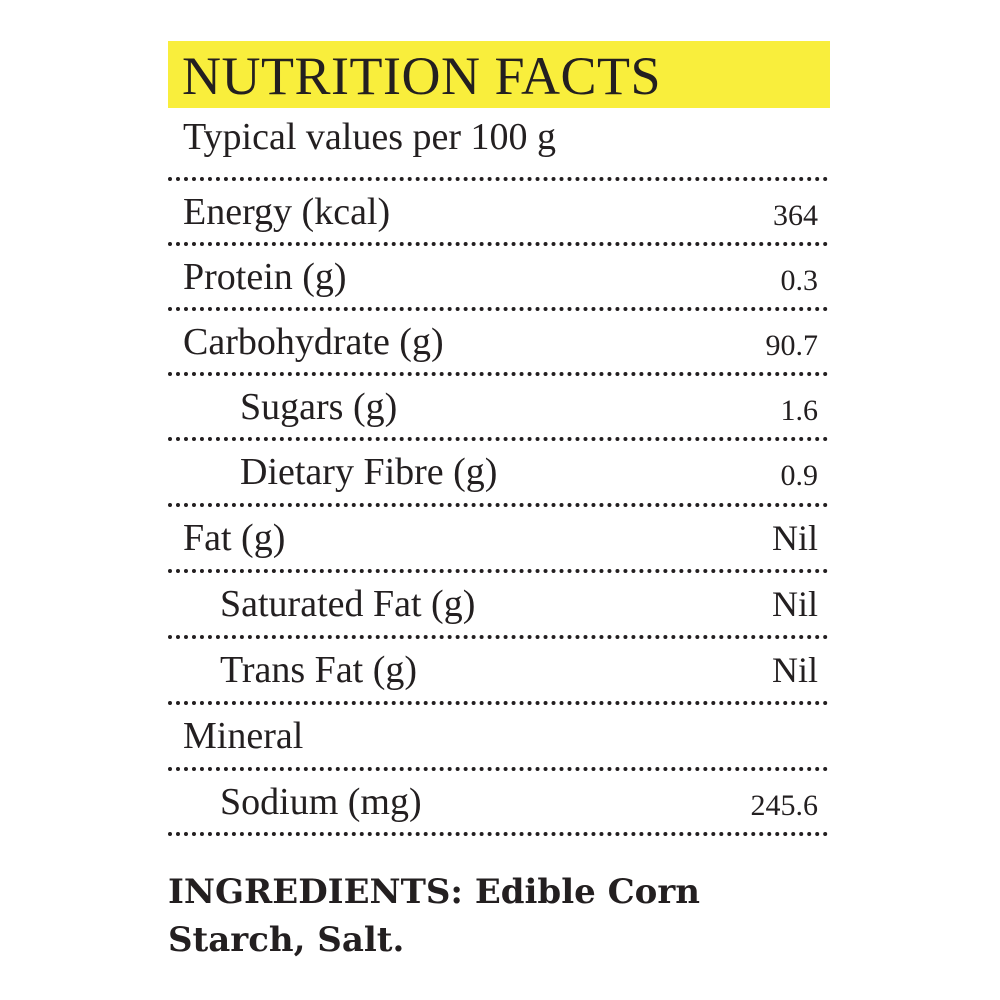  Describe the element at coordinates (500, 736) in the screenshot. I see `nutrient-row: Mineral` at that location.